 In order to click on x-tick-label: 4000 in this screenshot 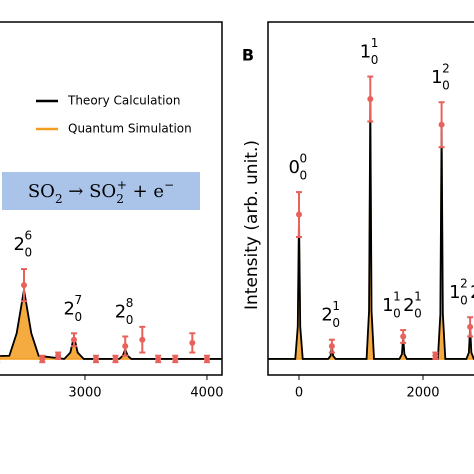, I will do `click(206, 393)`.